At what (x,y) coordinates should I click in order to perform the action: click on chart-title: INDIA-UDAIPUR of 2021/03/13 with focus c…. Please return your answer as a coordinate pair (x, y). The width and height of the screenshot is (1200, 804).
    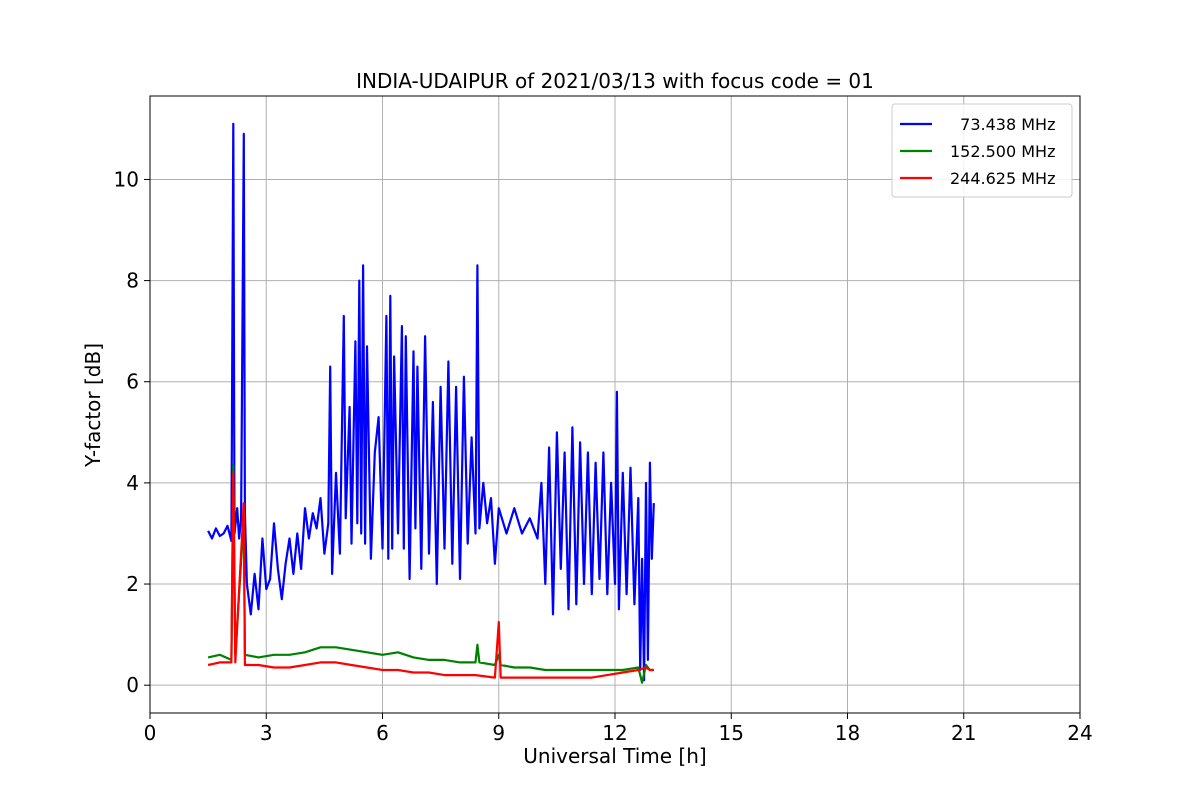
    Looking at the image, I should click on (615, 81).